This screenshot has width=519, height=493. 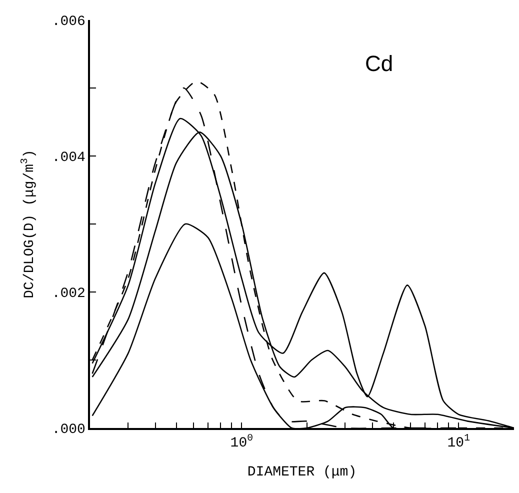 What do you see at coordinates (379, 63) in the screenshot?
I see `annotation: Cd` at bounding box center [379, 63].